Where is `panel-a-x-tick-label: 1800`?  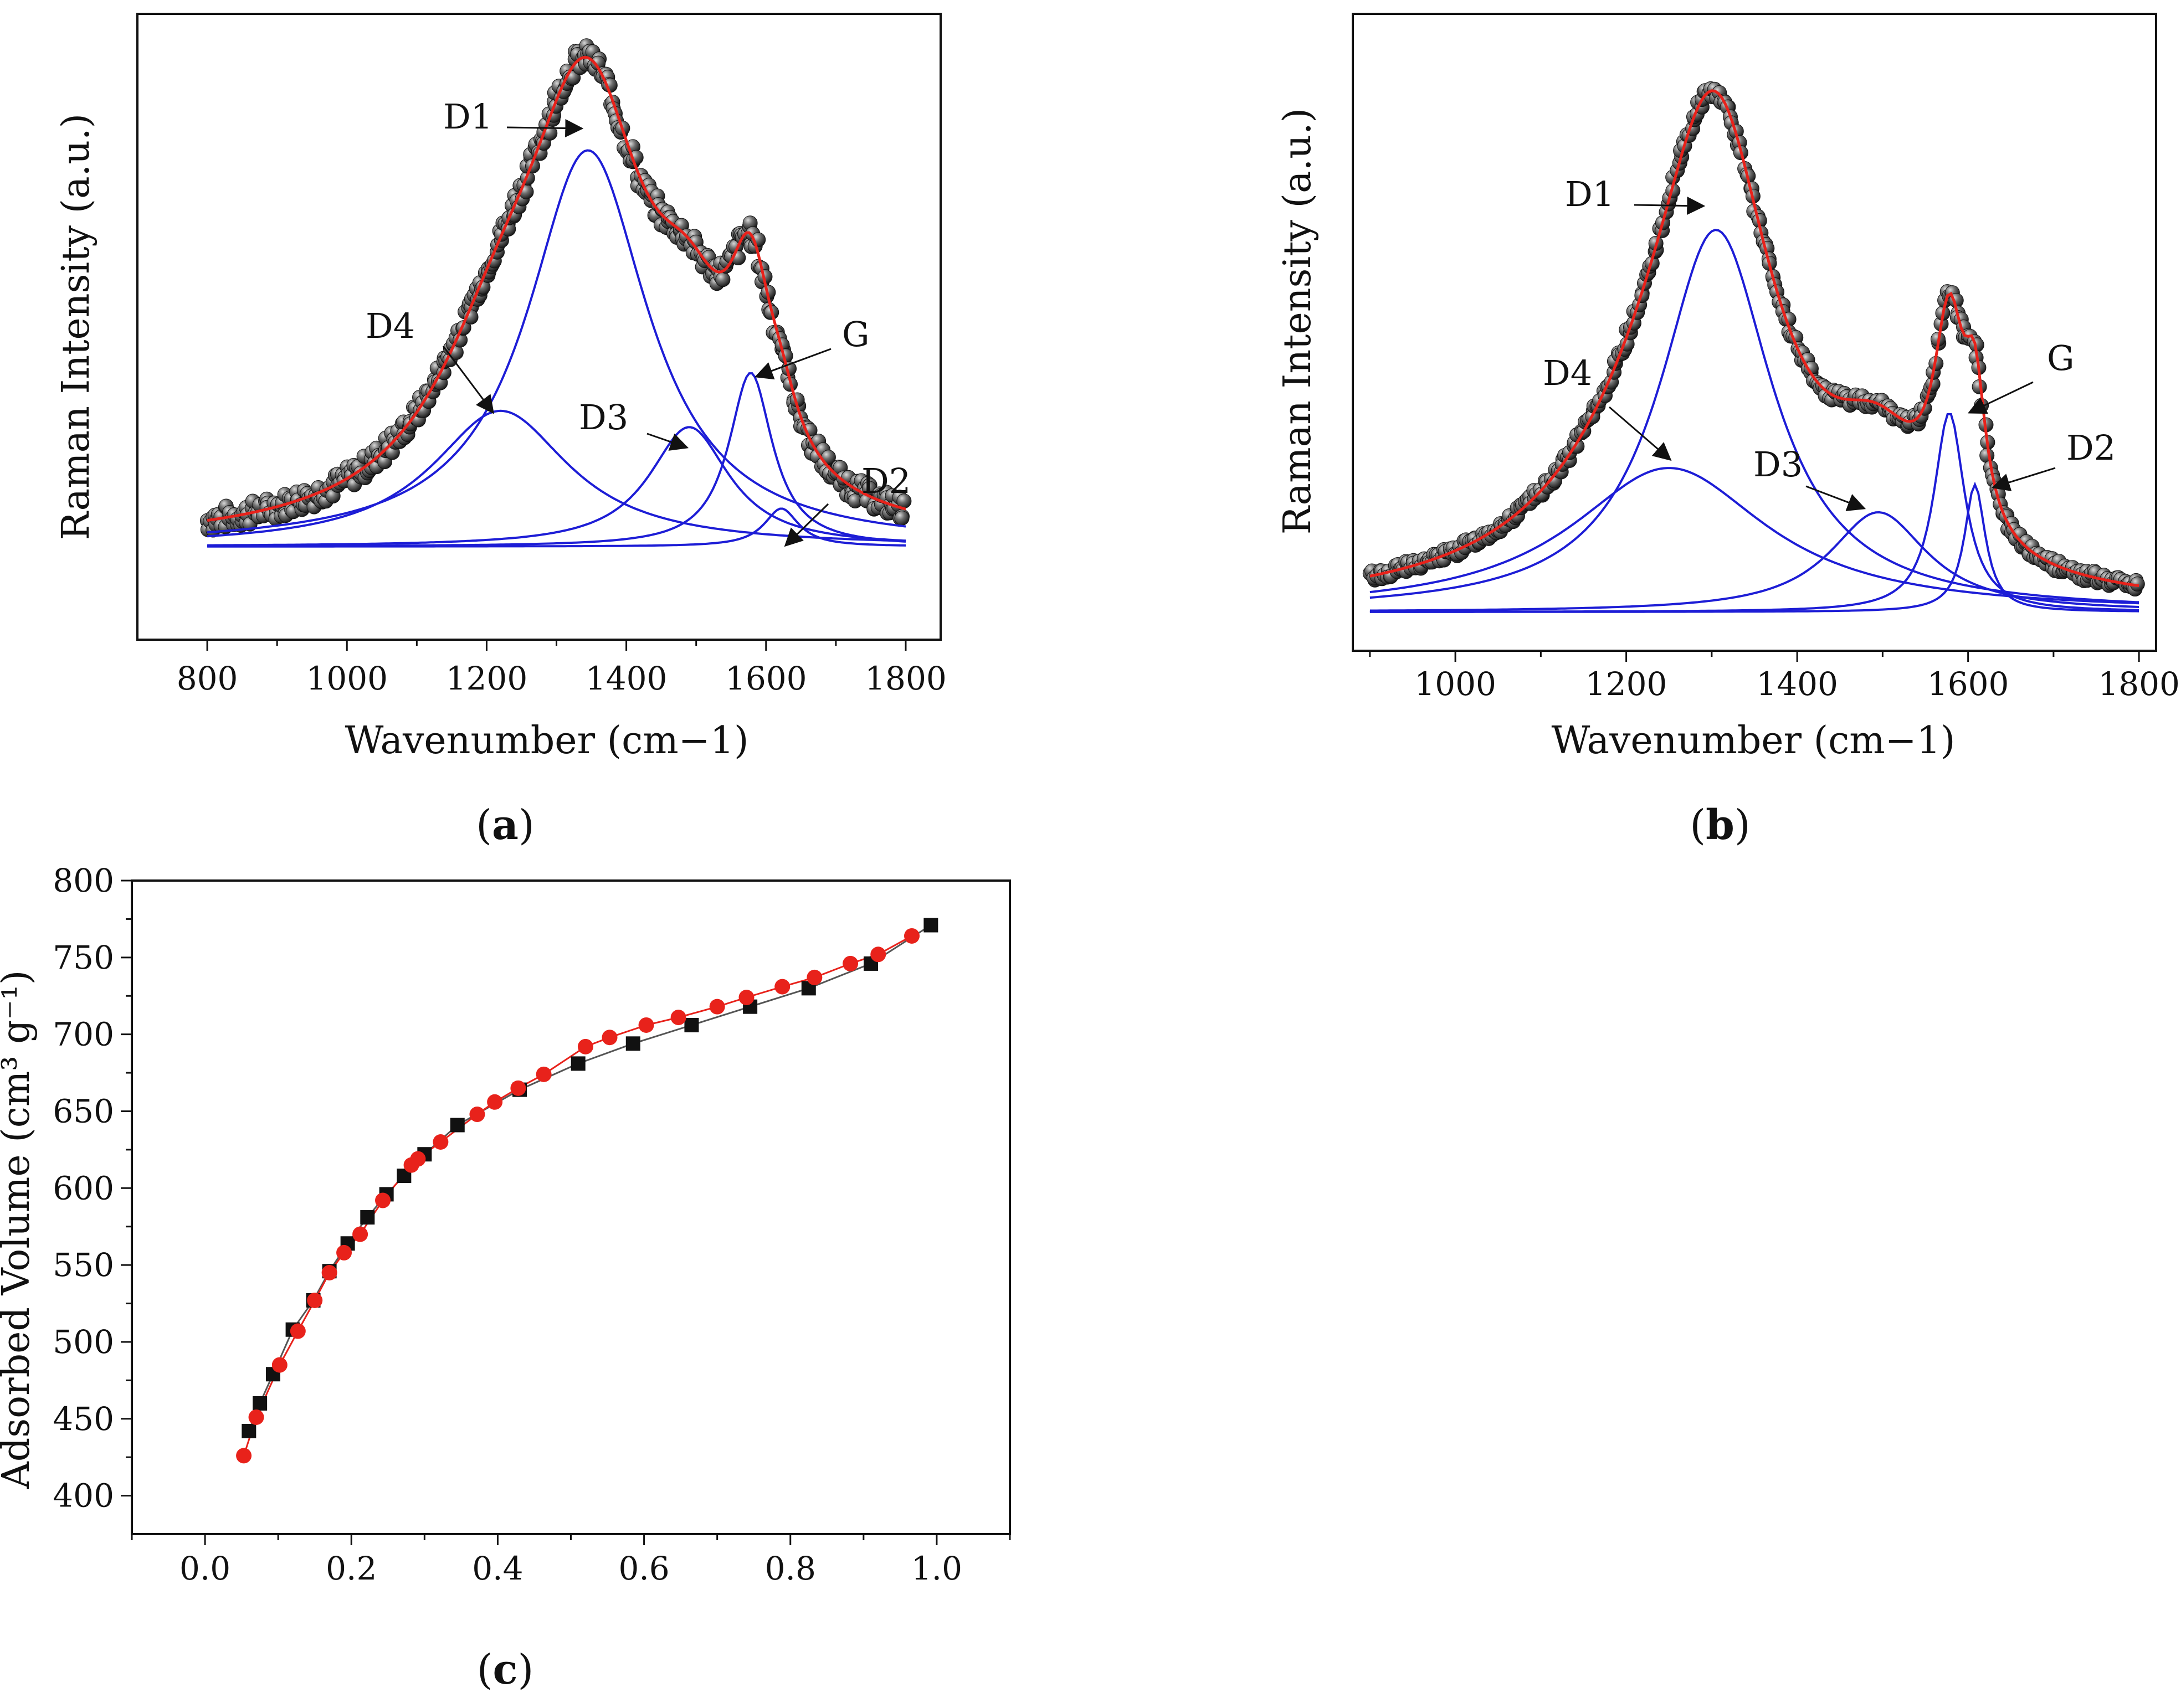
panel-a-x-tick-label: 1800 is located at coordinates (906, 678).